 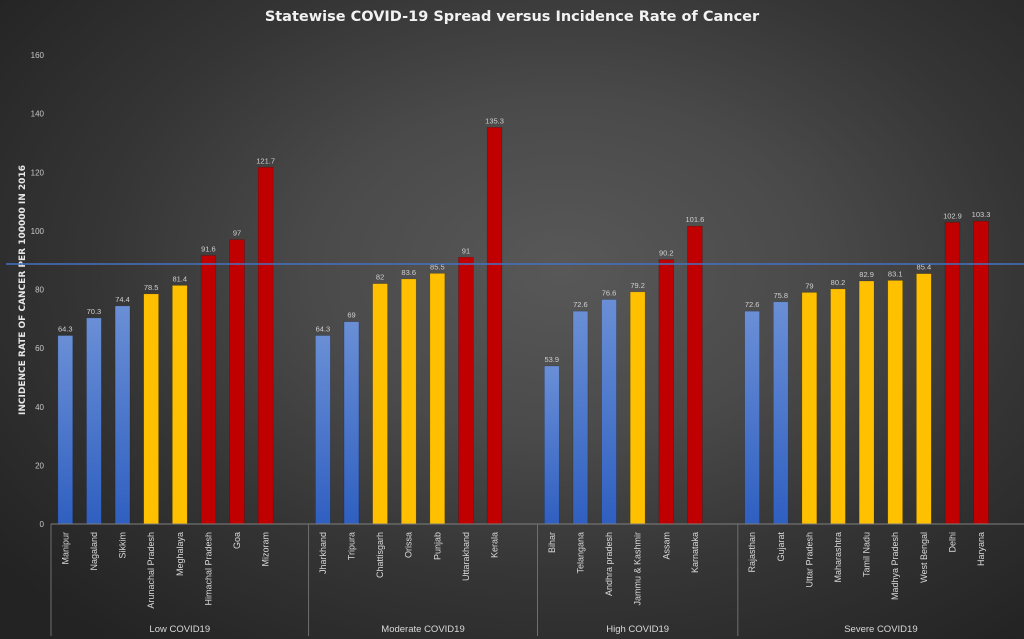 I want to click on data-label: 53.9, so click(x=552, y=359).